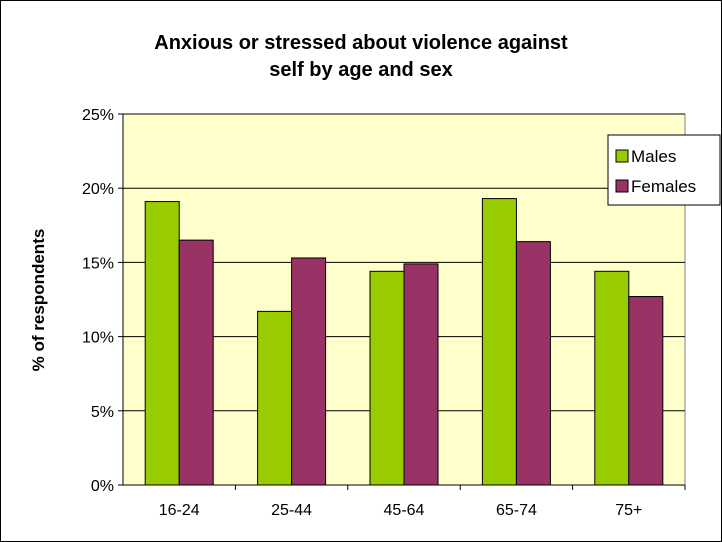 The height and width of the screenshot is (542, 722). Describe the element at coordinates (404, 510) in the screenshot. I see `x-tick-label: 45-64` at that location.